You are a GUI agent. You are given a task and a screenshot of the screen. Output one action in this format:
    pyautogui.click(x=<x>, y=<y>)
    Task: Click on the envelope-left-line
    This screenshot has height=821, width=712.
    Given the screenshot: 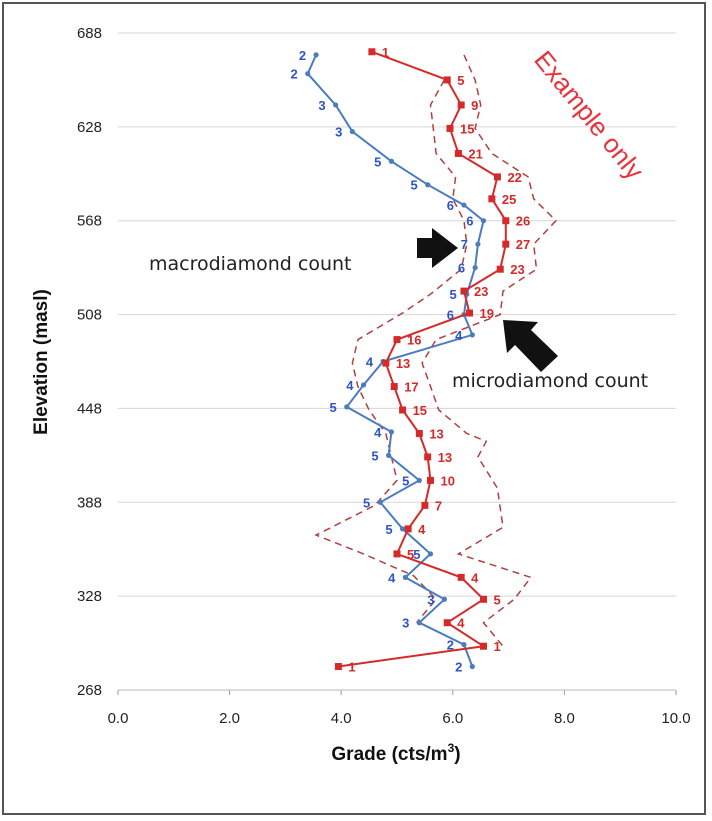 What is the action you would take?
    pyautogui.click(x=391, y=351)
    